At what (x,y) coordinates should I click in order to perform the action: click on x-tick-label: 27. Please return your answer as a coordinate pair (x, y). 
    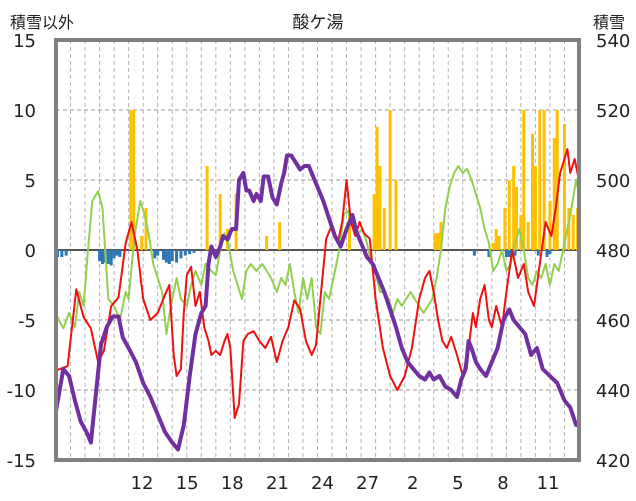
    Looking at the image, I should click on (367, 483).